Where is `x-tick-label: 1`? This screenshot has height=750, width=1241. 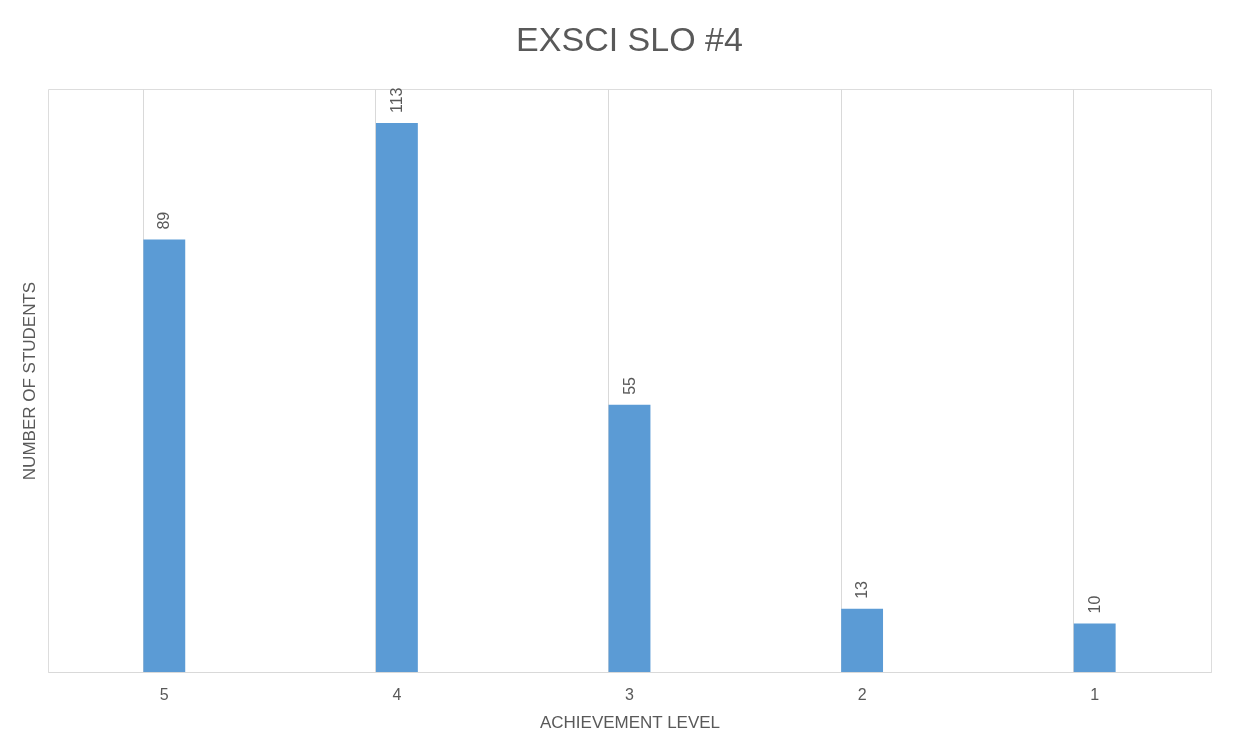
x-tick-label: 1 is located at coordinates (1095, 694).